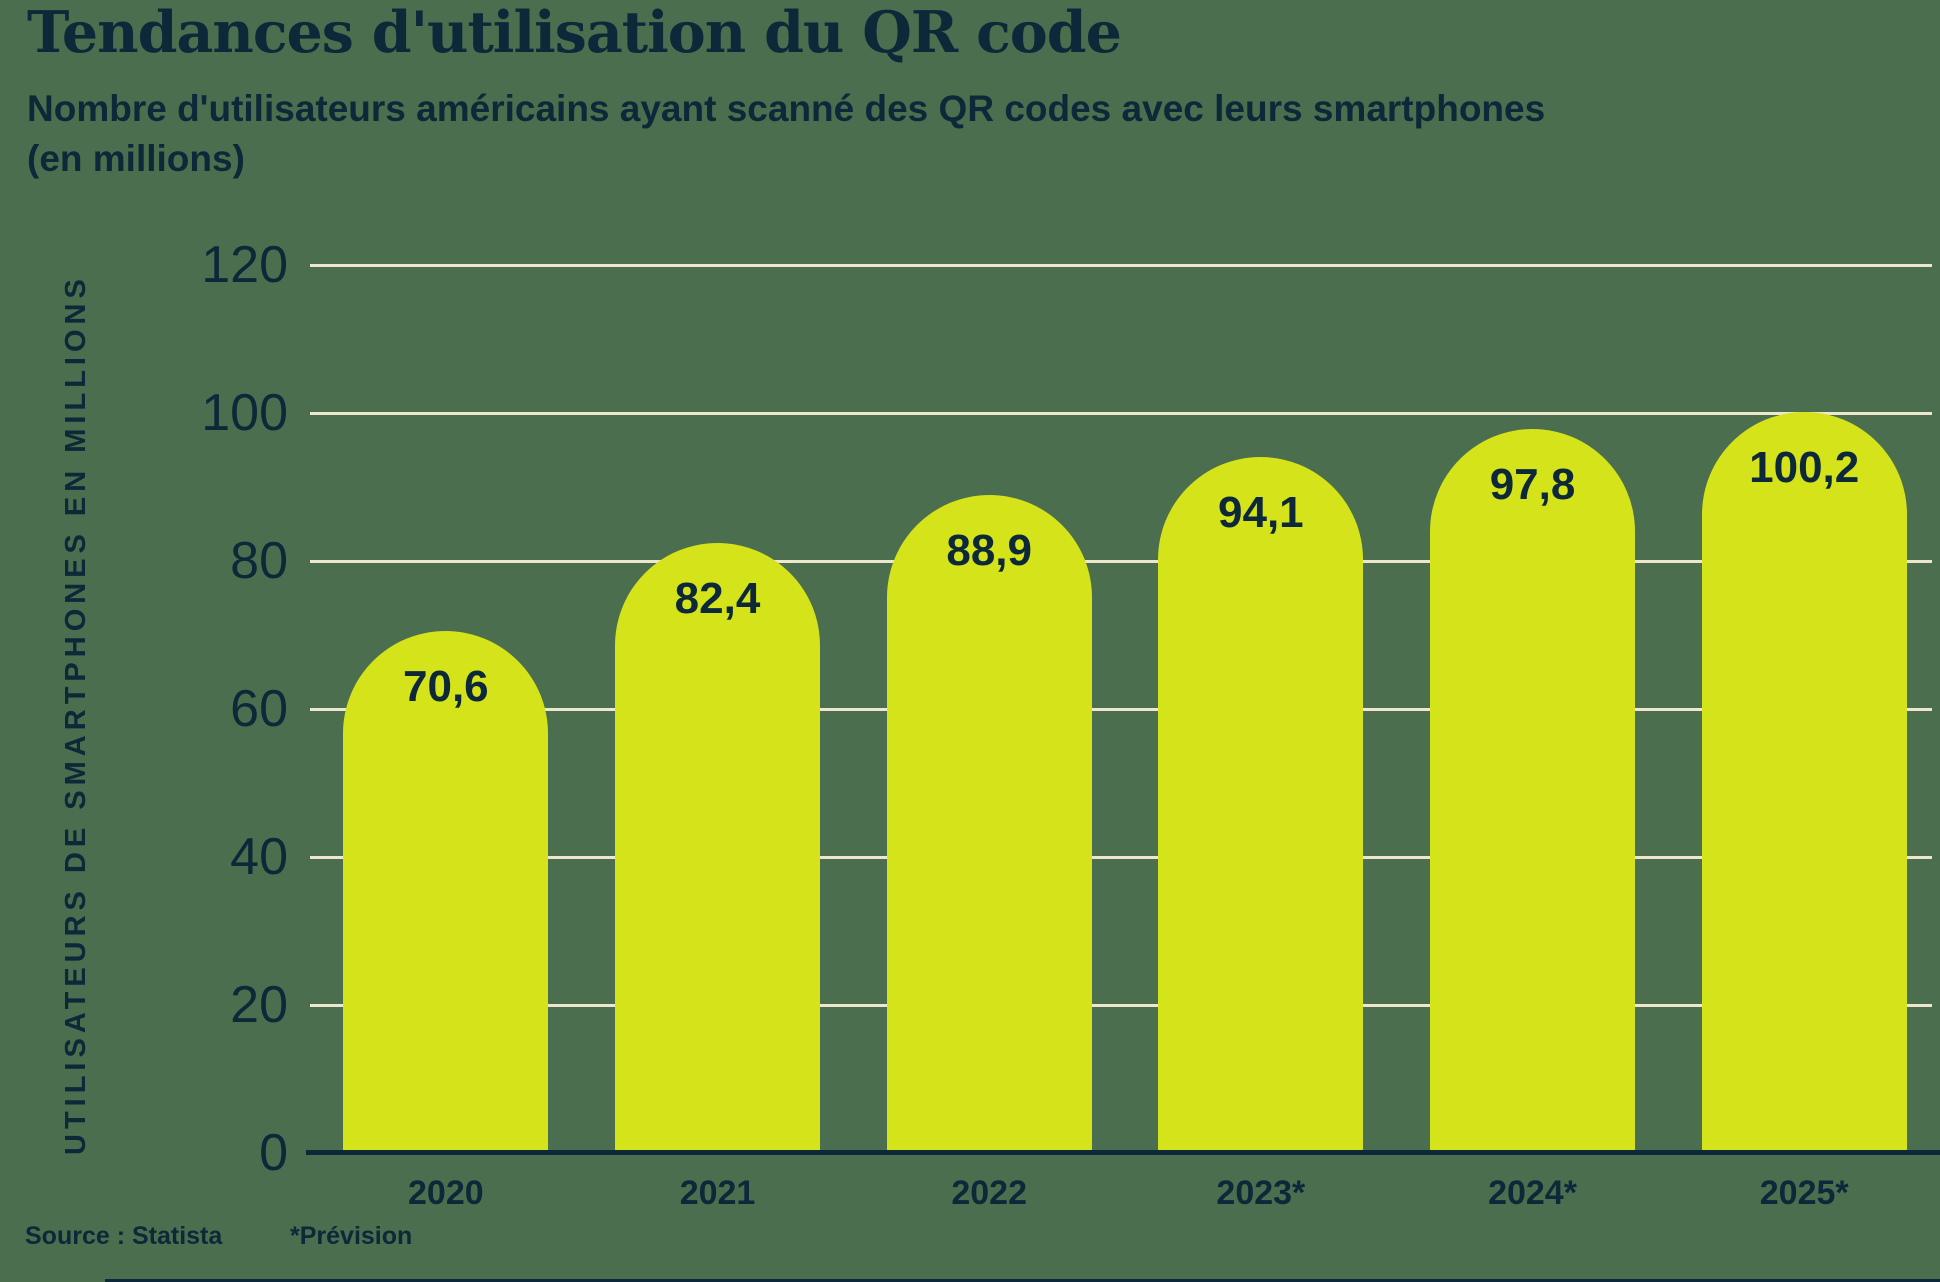 This screenshot has height=1282, width=1940. I want to click on y-tick-label: 80, so click(259, 561).